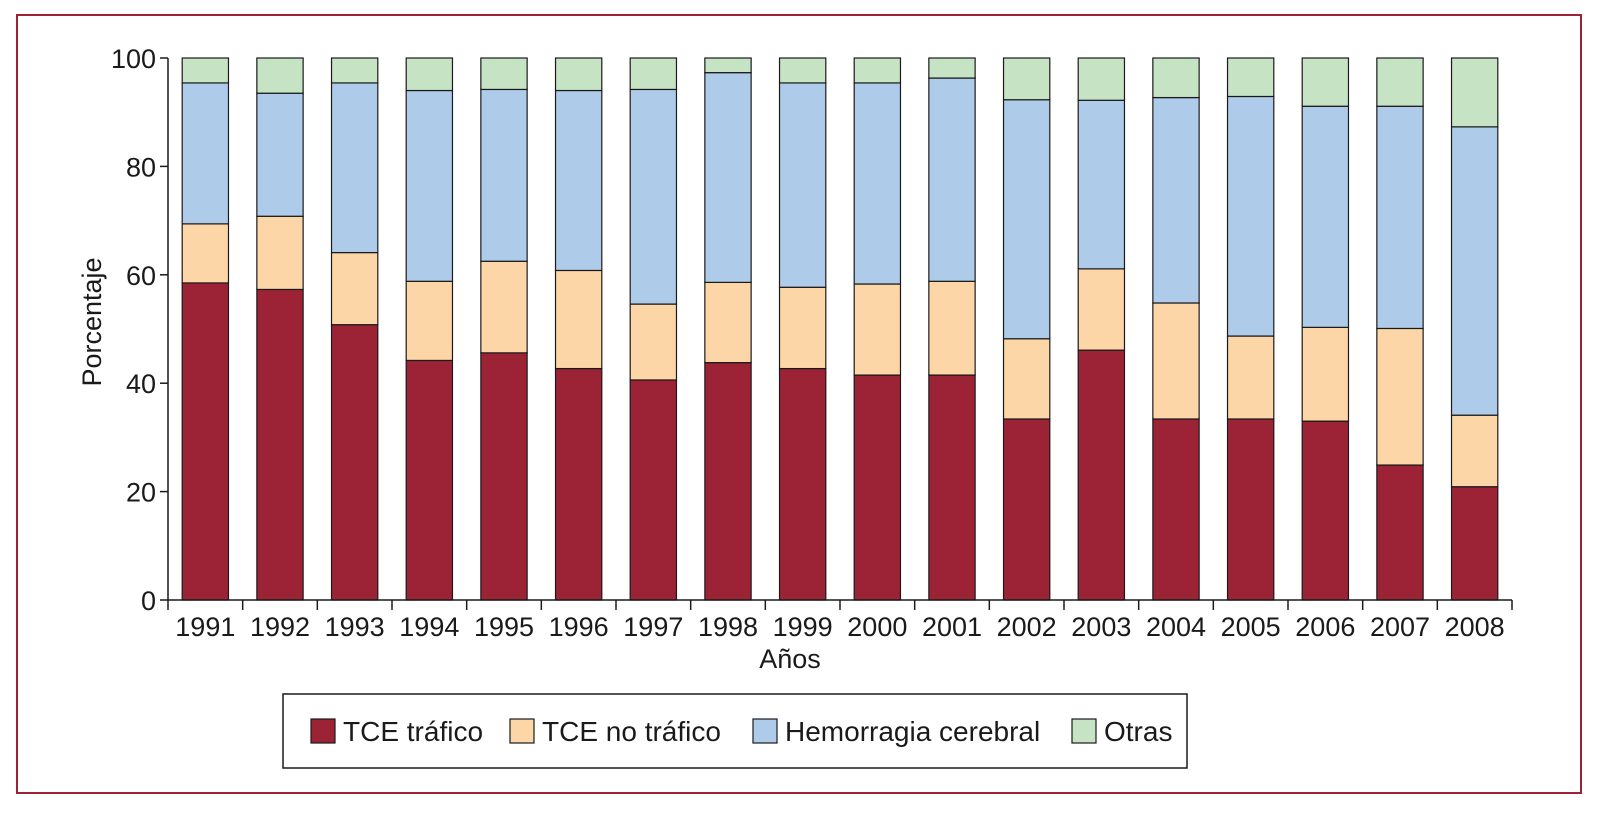 The width and height of the screenshot is (1600, 816). What do you see at coordinates (579, 627) in the screenshot?
I see `x-tick-label: 1996` at bounding box center [579, 627].